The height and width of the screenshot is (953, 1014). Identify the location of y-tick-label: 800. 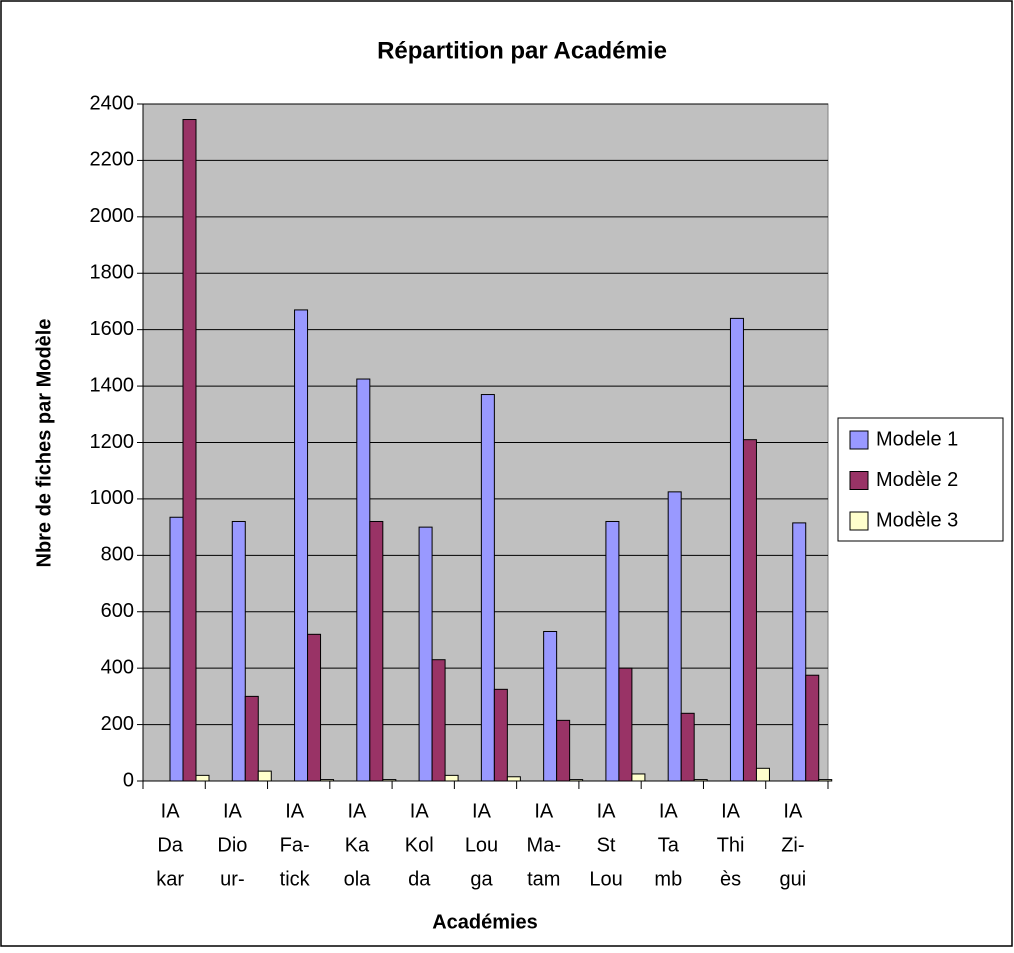
(117, 555).